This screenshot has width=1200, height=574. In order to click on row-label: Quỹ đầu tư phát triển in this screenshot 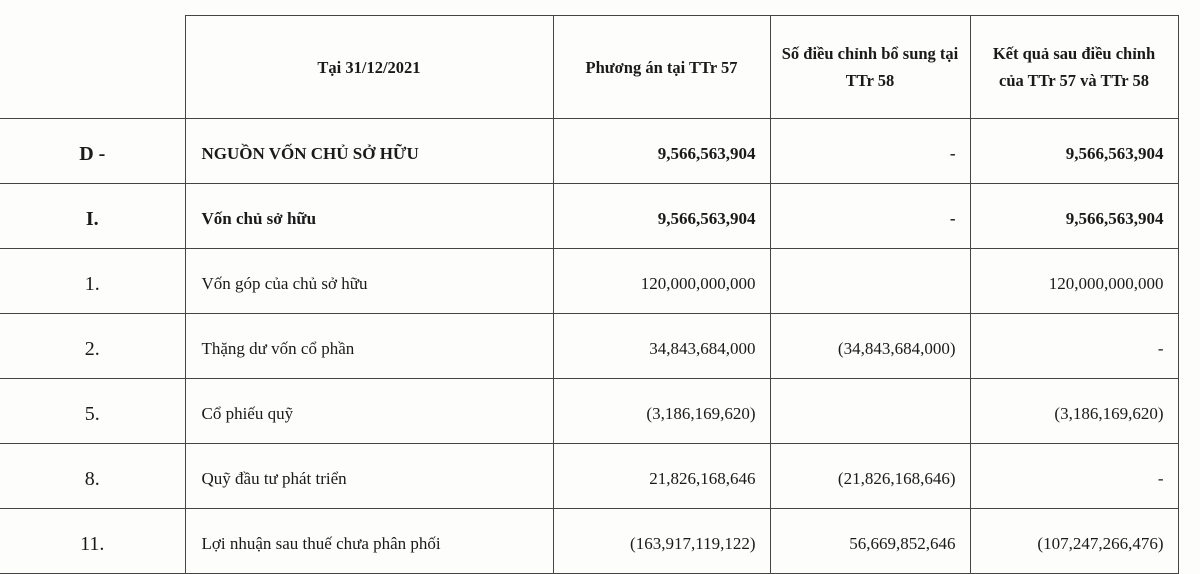, I will do `click(369, 476)`.